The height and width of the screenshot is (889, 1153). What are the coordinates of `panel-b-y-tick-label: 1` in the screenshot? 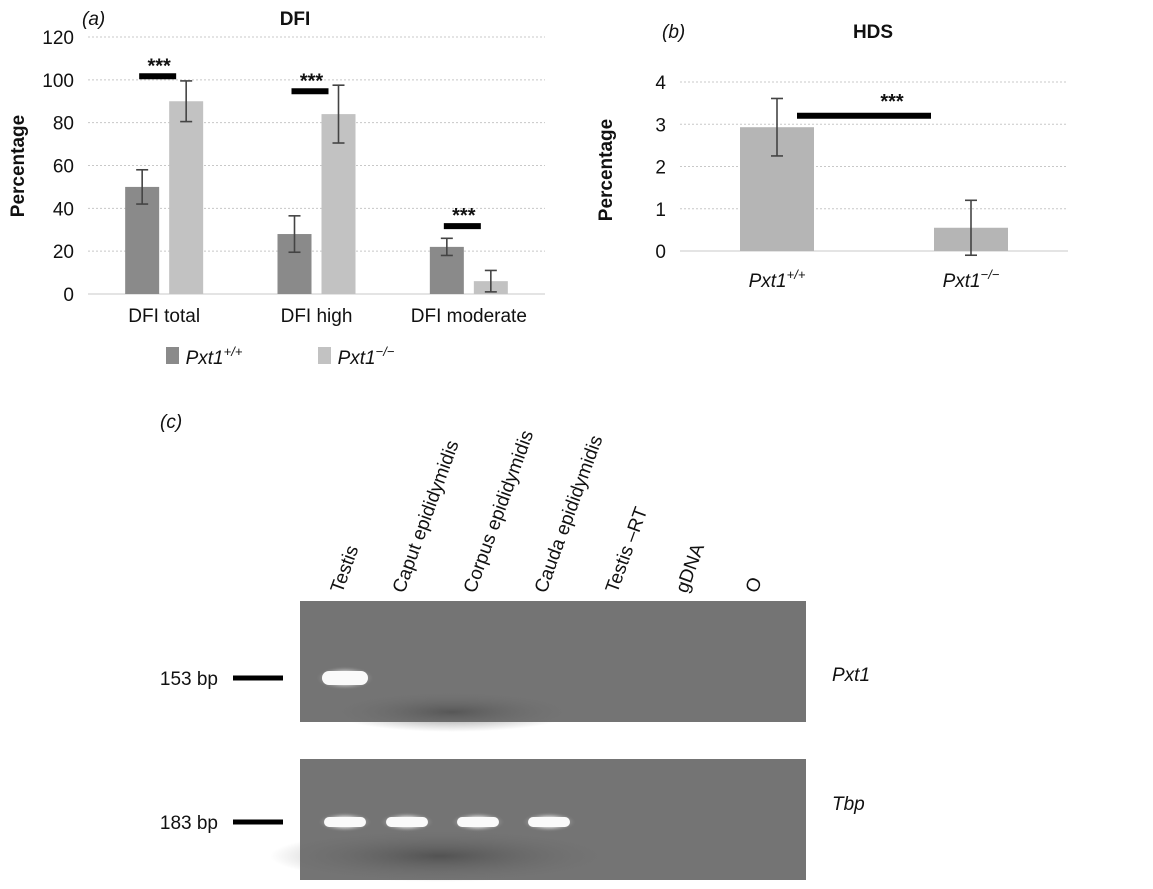 It's located at (660, 210).